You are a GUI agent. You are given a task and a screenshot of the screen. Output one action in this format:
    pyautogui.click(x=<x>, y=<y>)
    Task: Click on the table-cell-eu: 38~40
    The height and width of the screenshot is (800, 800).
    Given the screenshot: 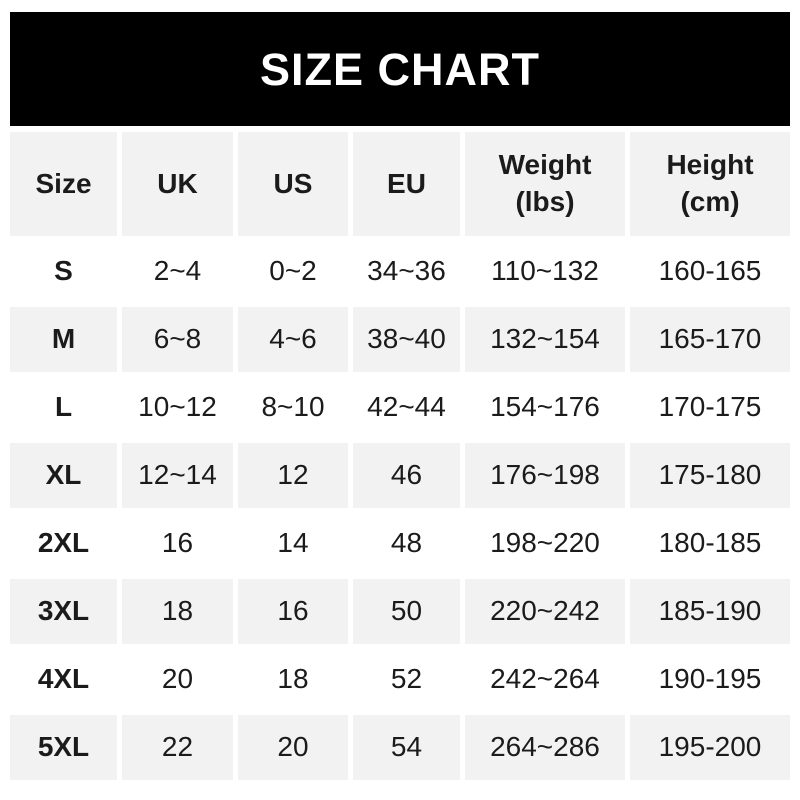 What is the action you would take?
    pyautogui.click(x=406, y=339)
    